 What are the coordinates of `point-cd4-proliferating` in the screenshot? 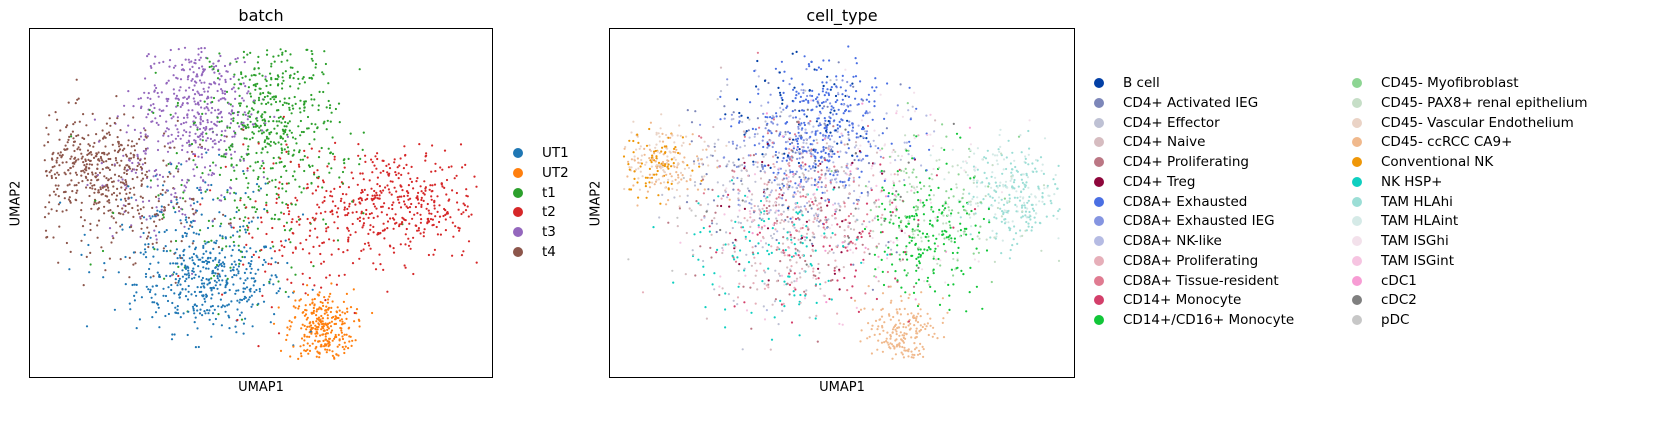 It's located at (862, 244).